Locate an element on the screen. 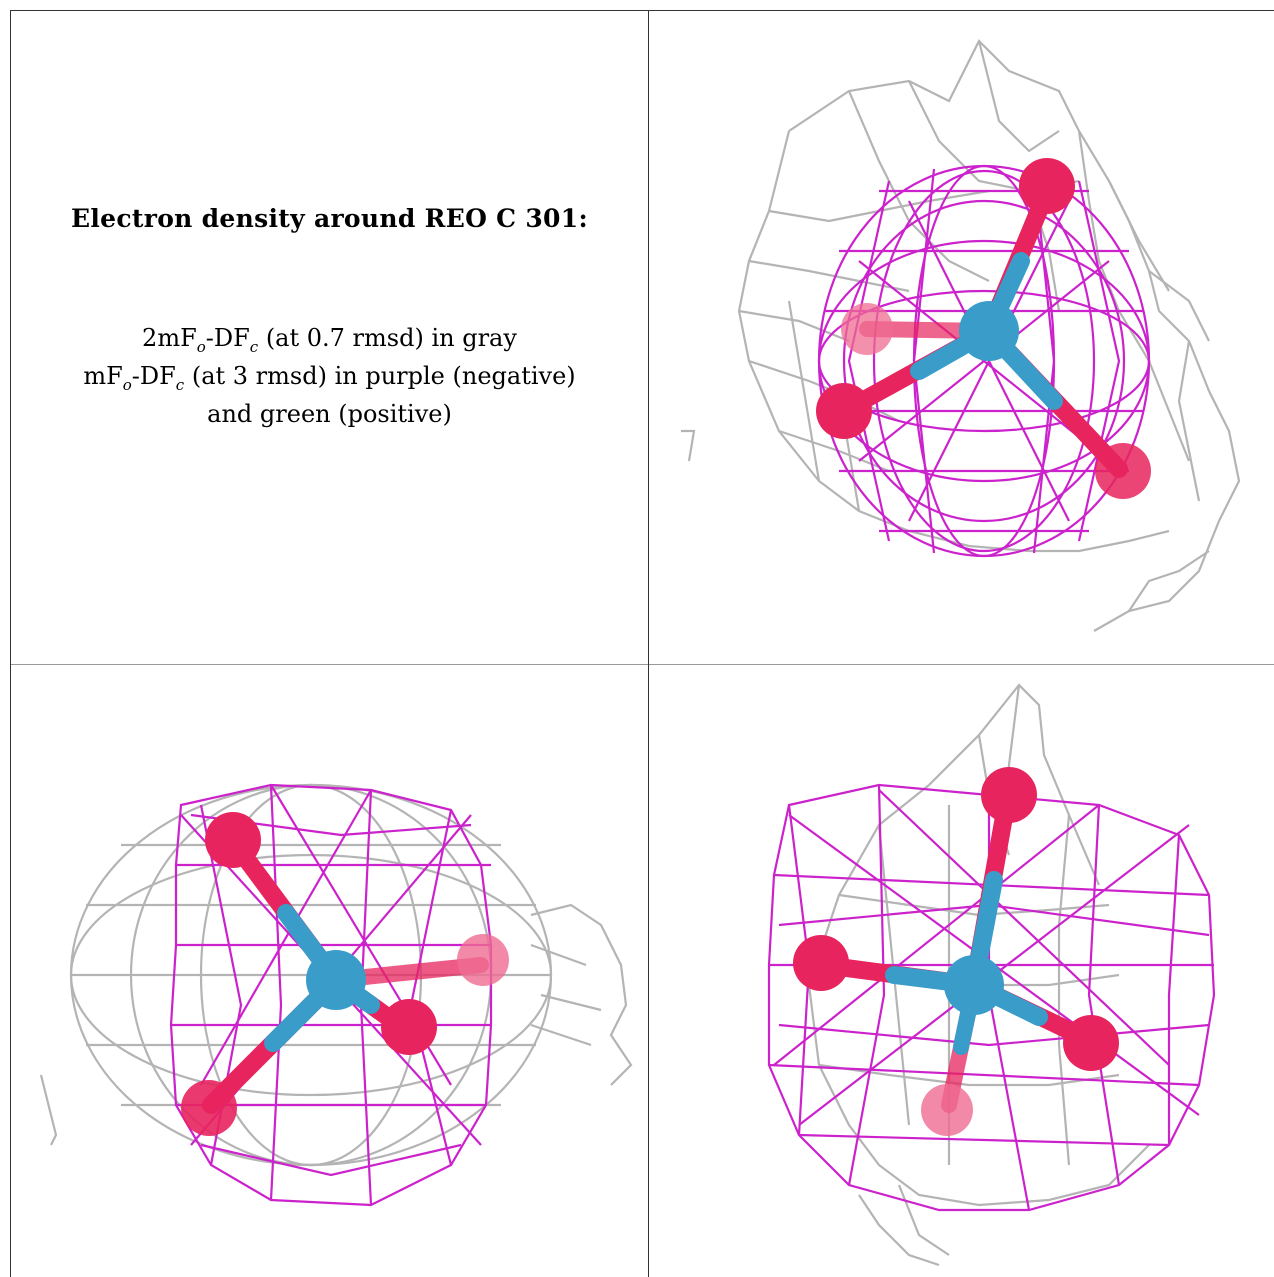  frame-middle is located at coordinates (648, 643).